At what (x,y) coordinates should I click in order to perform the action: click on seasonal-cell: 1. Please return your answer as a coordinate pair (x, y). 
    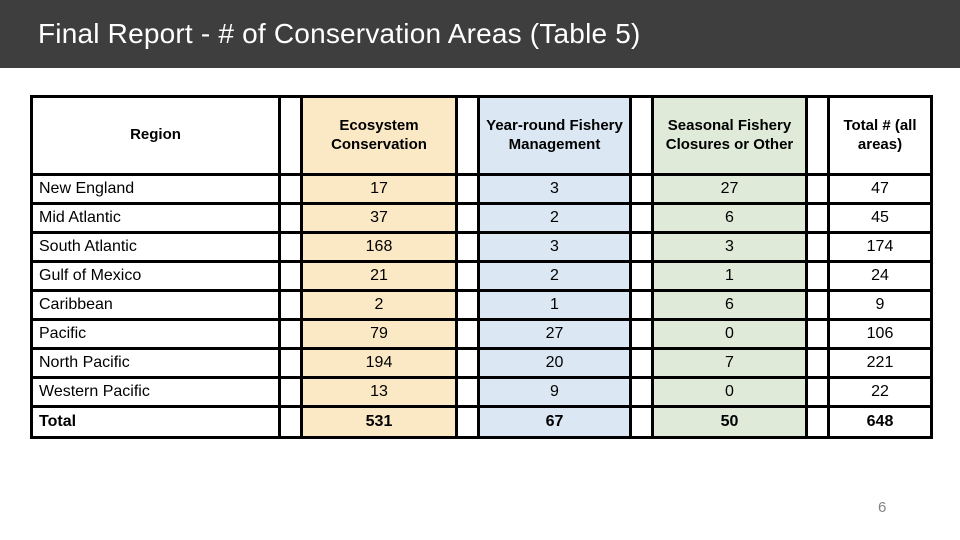
    Looking at the image, I should click on (729, 276).